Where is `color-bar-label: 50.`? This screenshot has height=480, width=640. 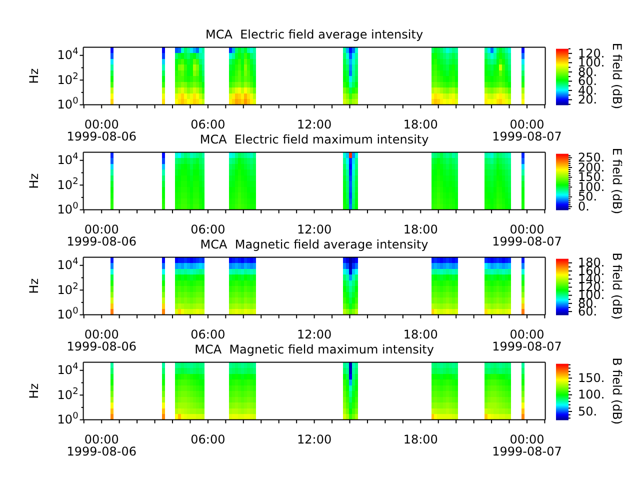 color-bar-label: 50. is located at coordinates (588, 411).